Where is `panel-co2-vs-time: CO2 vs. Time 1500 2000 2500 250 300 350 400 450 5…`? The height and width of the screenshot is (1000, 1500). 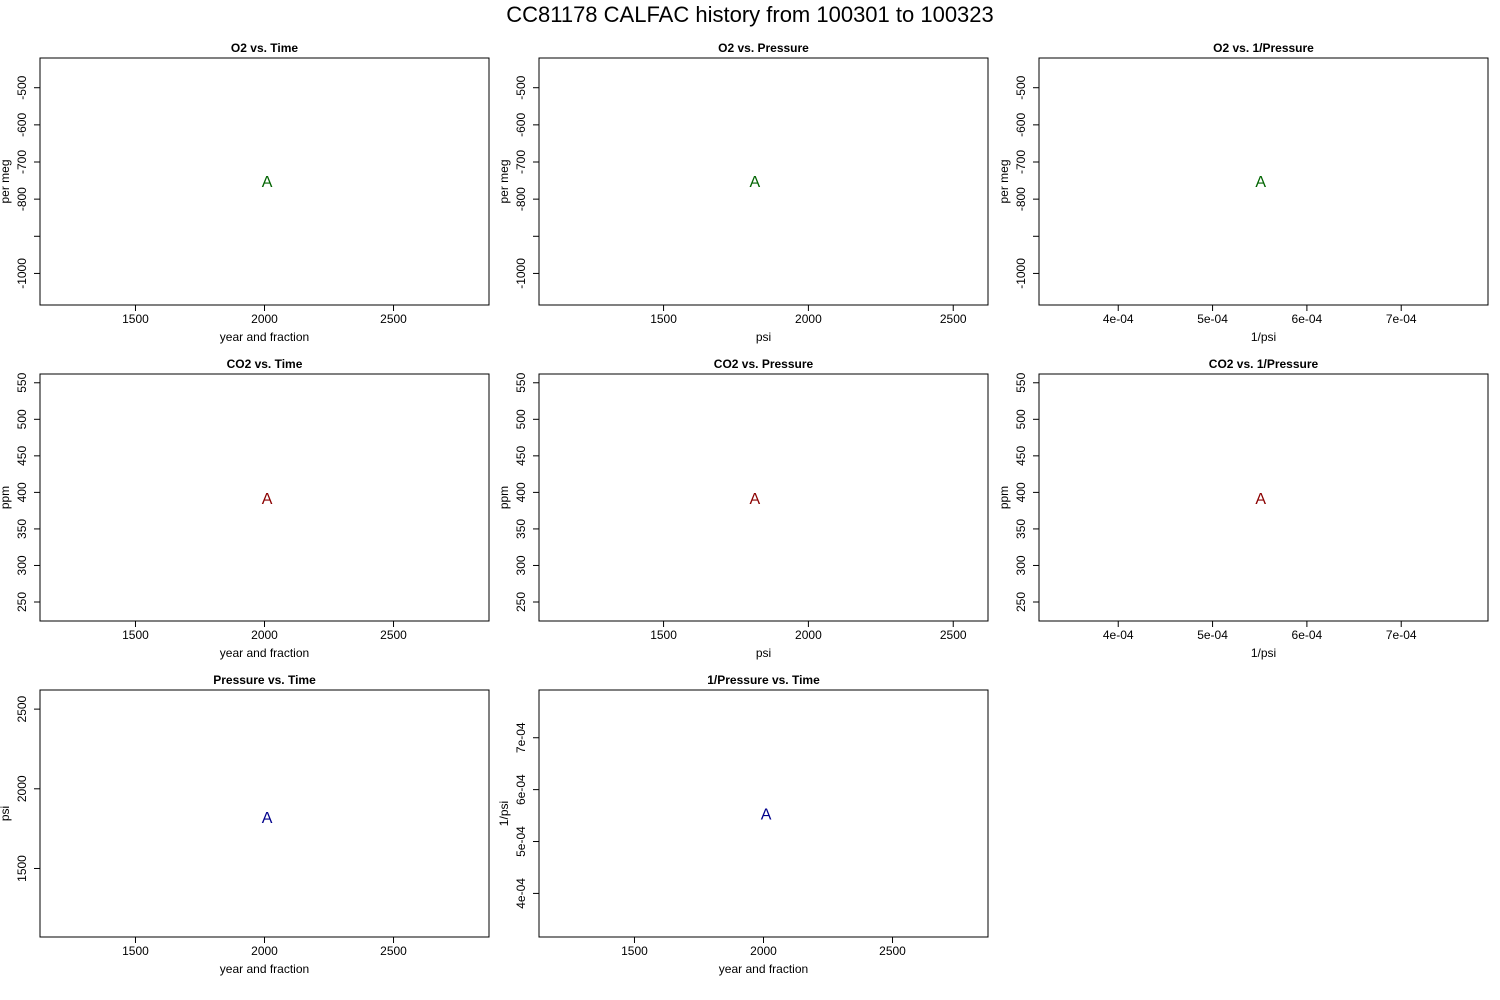 panel-co2-vs-time: CO2 vs. Time 1500 2000 2500 250 300 350 400 450 5… is located at coordinates (245, 508).